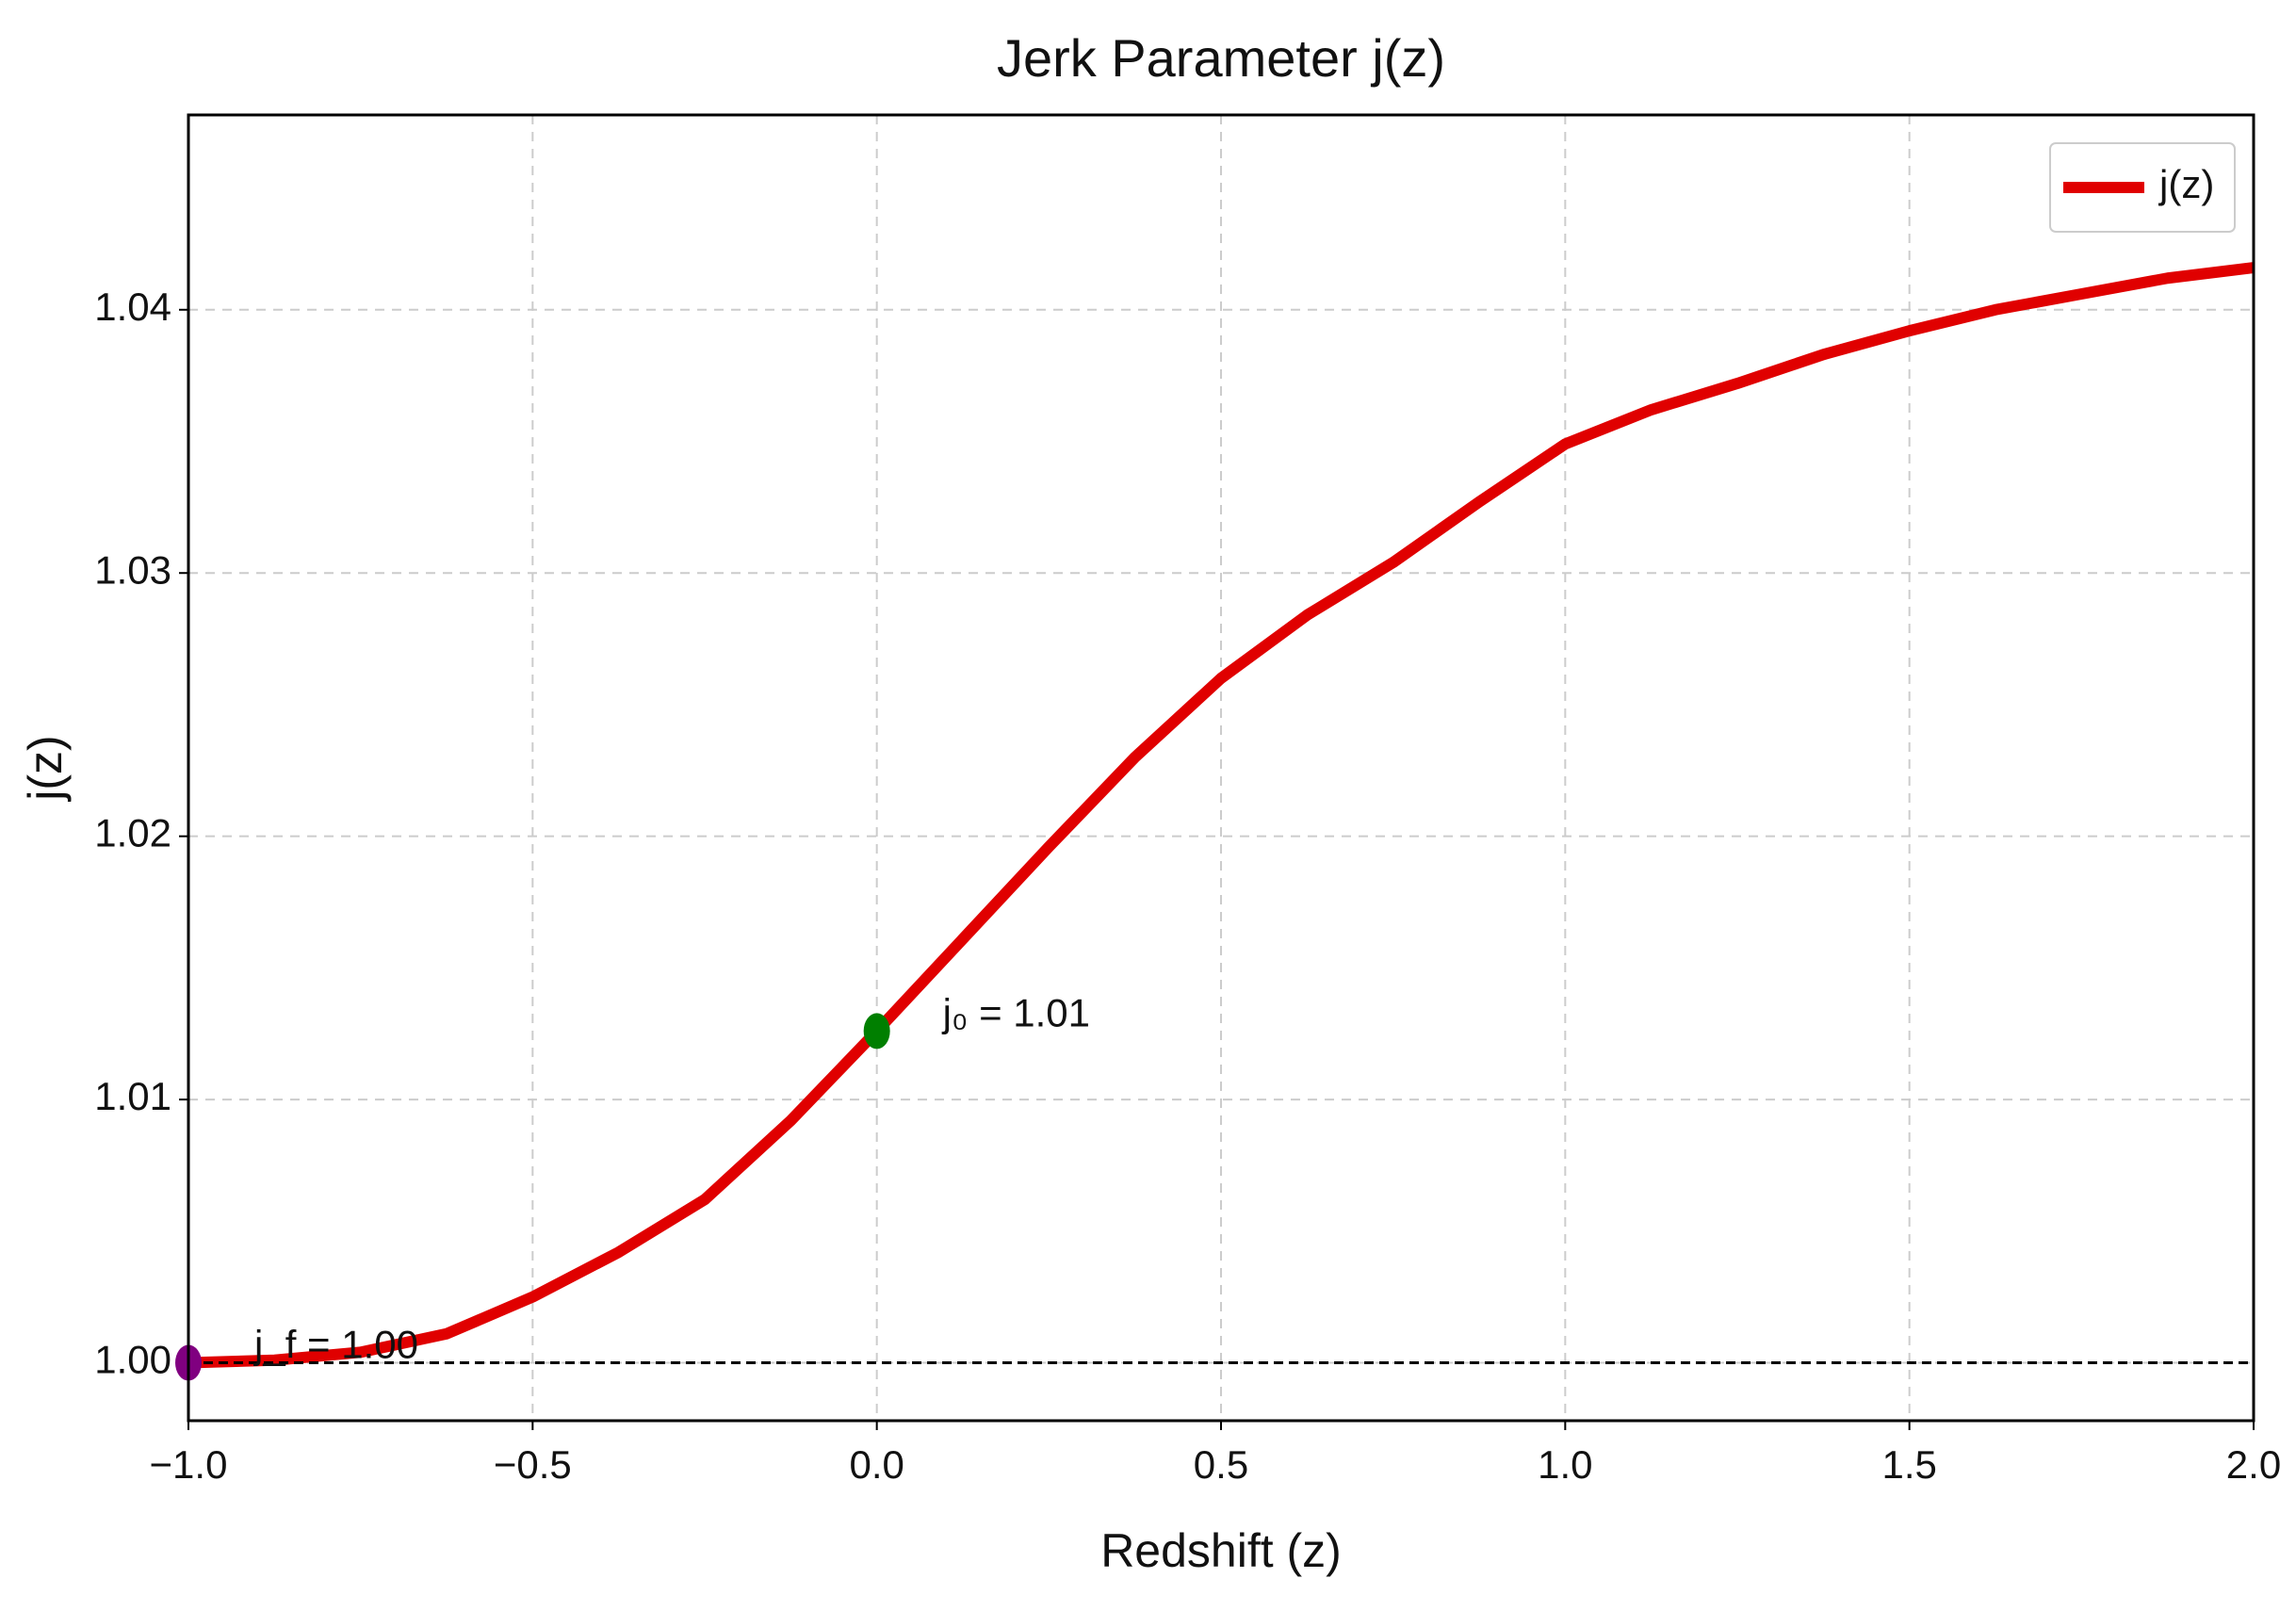 This screenshot has height=1611, width=2296. I want to click on y-tick-label: 1.00, so click(132, 1360).